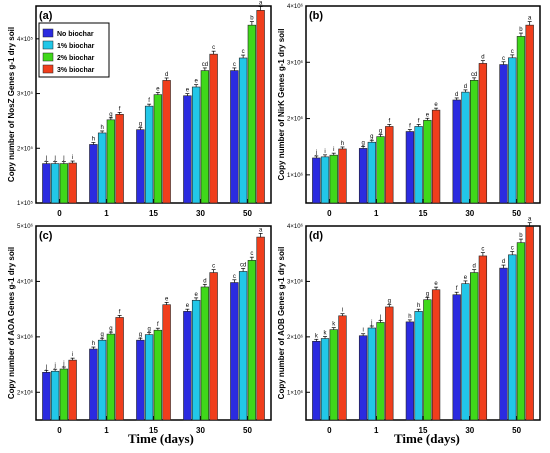 This screenshot has height=453, width=550. What do you see at coordinates (316, 236) in the screenshot?
I see `panel-label: (d)` at bounding box center [316, 236].